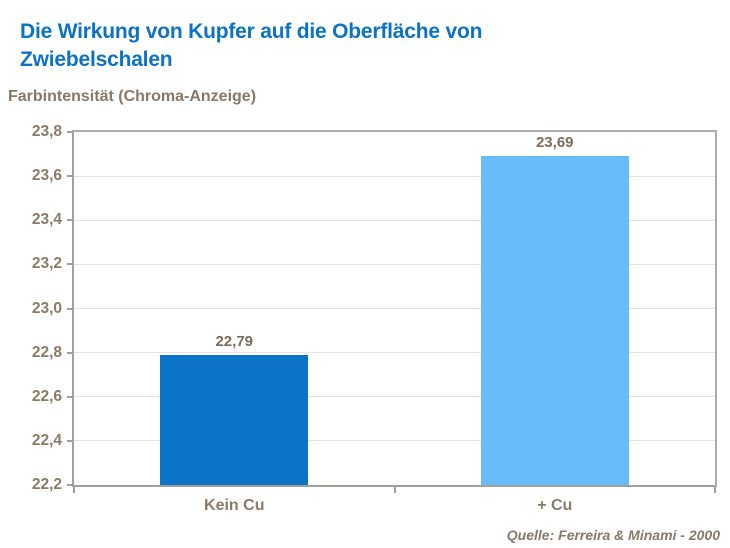  What do you see at coordinates (46, 220) in the screenshot?
I see `y-tick-label: 23,4` at bounding box center [46, 220].